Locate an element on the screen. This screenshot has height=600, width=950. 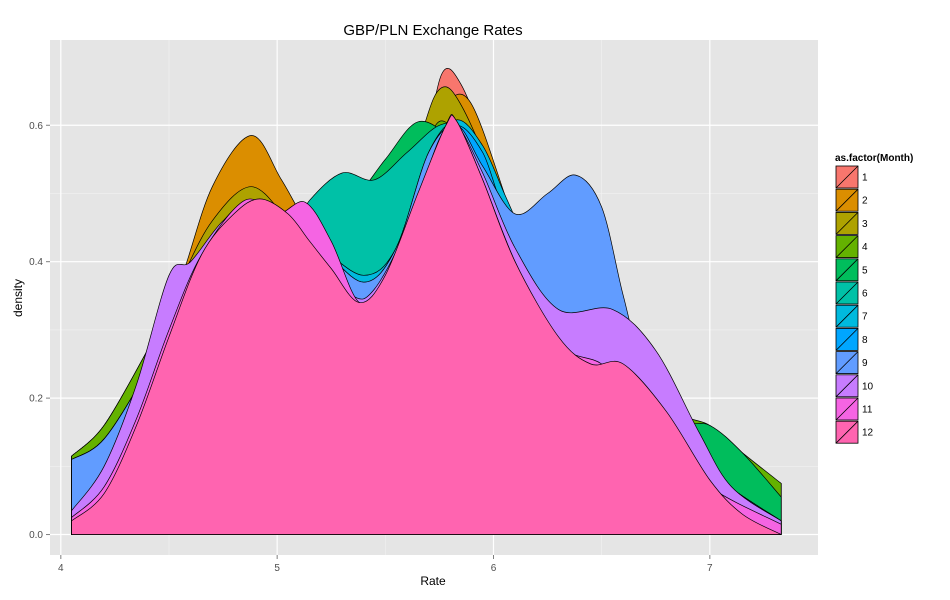
y-tick-label: 0.0 is located at coordinates (36, 535).